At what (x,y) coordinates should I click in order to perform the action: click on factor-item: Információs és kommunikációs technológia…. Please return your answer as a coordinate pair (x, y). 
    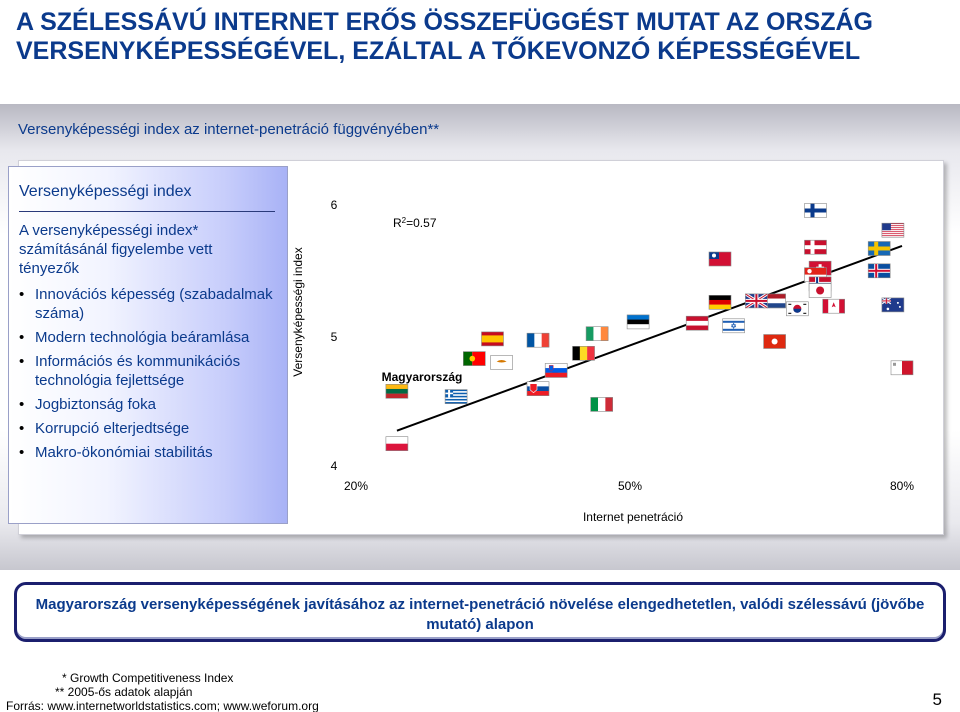
    Looking at the image, I should click on (149, 371).